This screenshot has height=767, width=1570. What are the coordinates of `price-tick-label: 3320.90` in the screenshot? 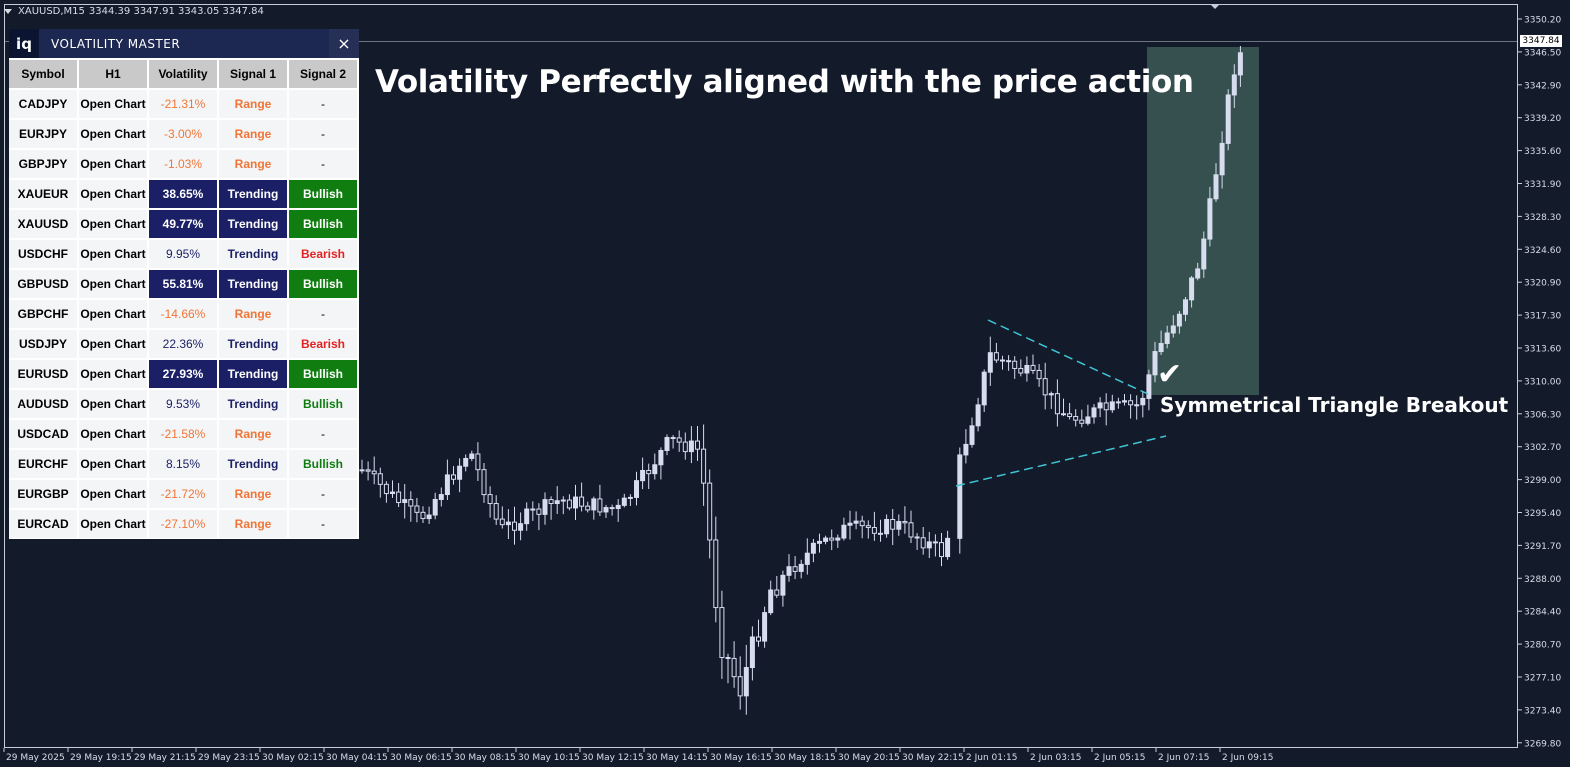 It's located at (1542, 284).